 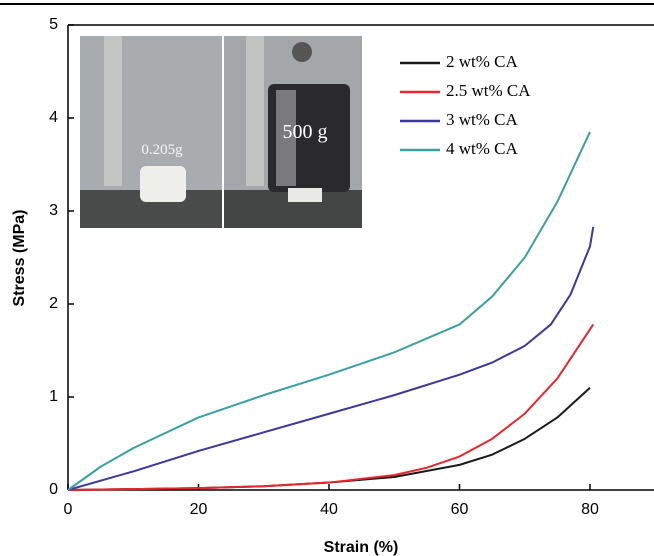 What do you see at coordinates (482, 148) in the screenshot?
I see `legend-label: 4 wt% CA` at bounding box center [482, 148].